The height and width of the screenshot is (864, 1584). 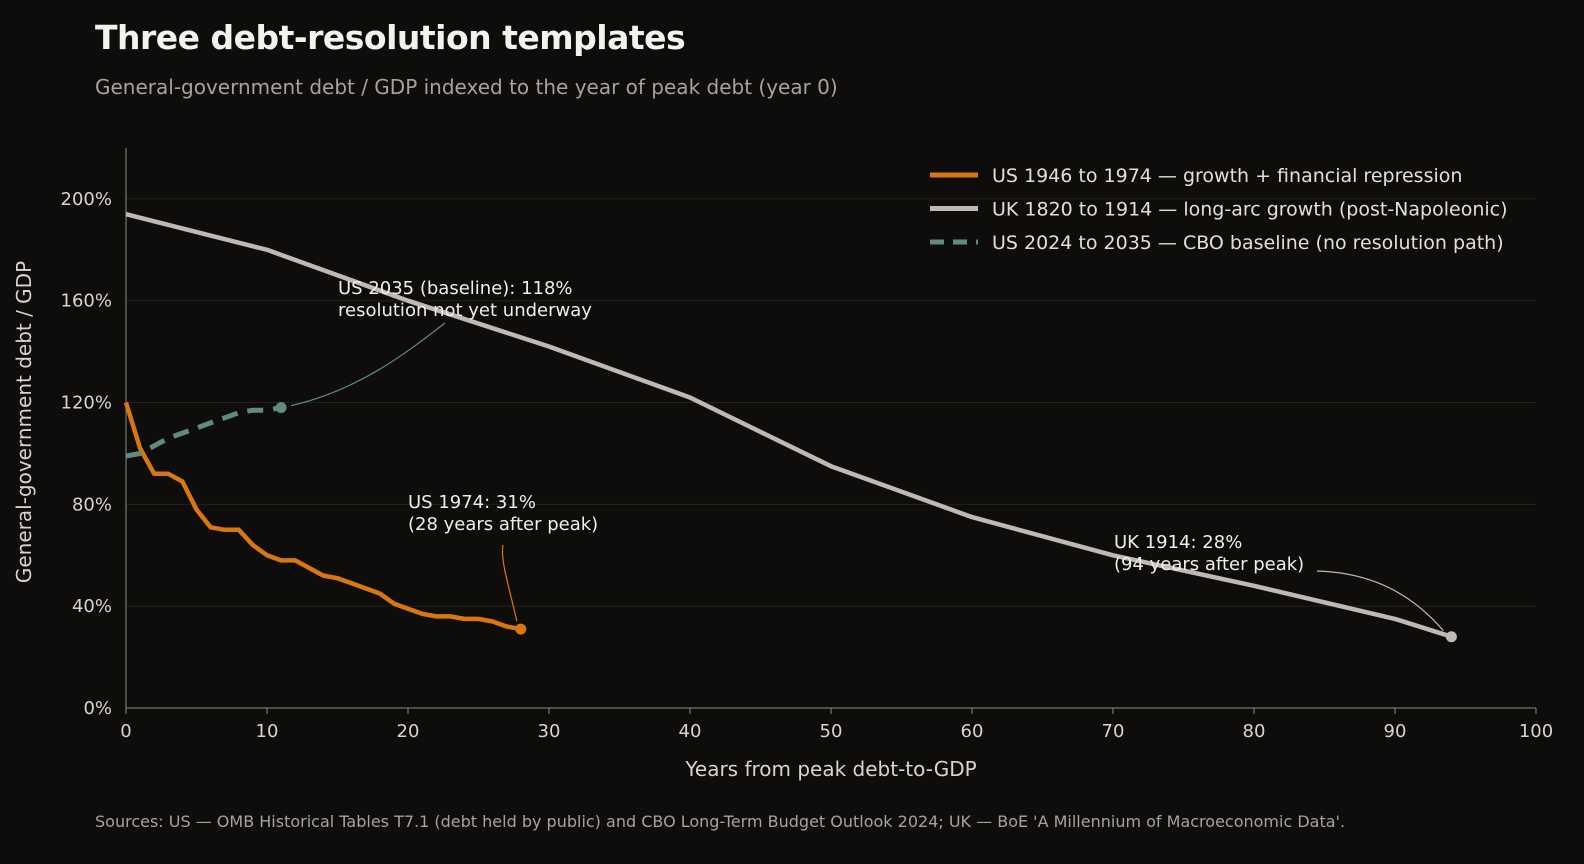 What do you see at coordinates (1178, 542) in the screenshot?
I see `annotation-line: UK 1914: 28%` at bounding box center [1178, 542].